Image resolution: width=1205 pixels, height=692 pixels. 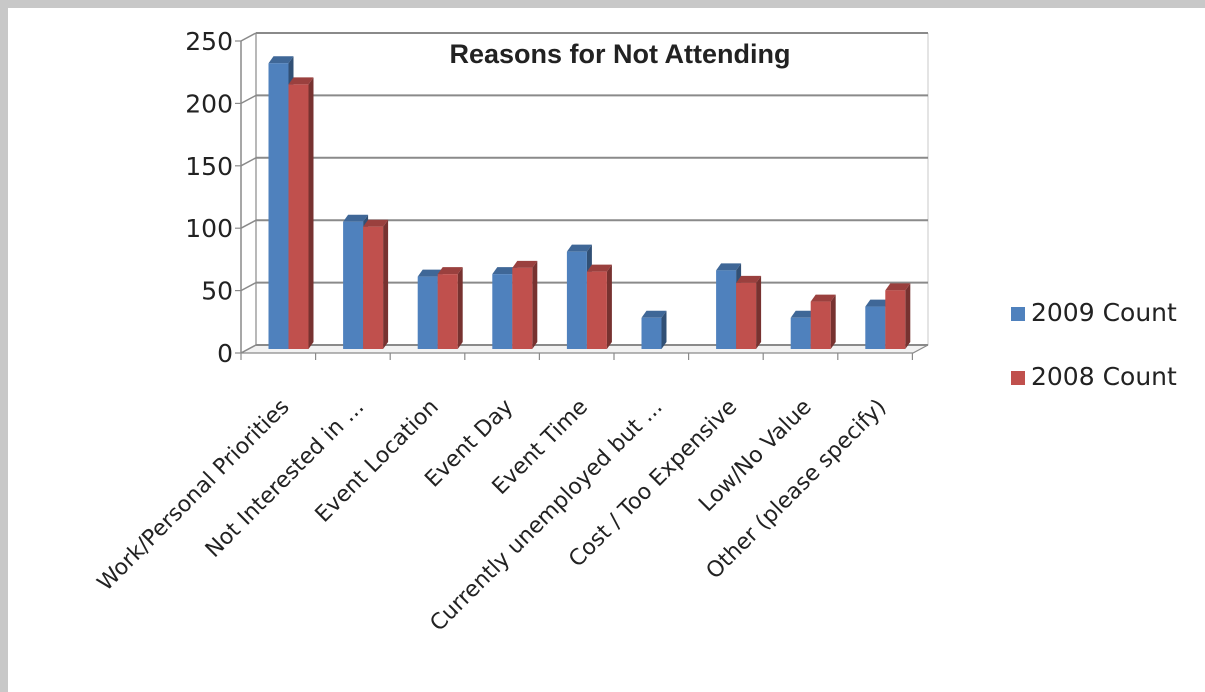 I want to click on y-tick-label: 150, so click(x=209, y=166).